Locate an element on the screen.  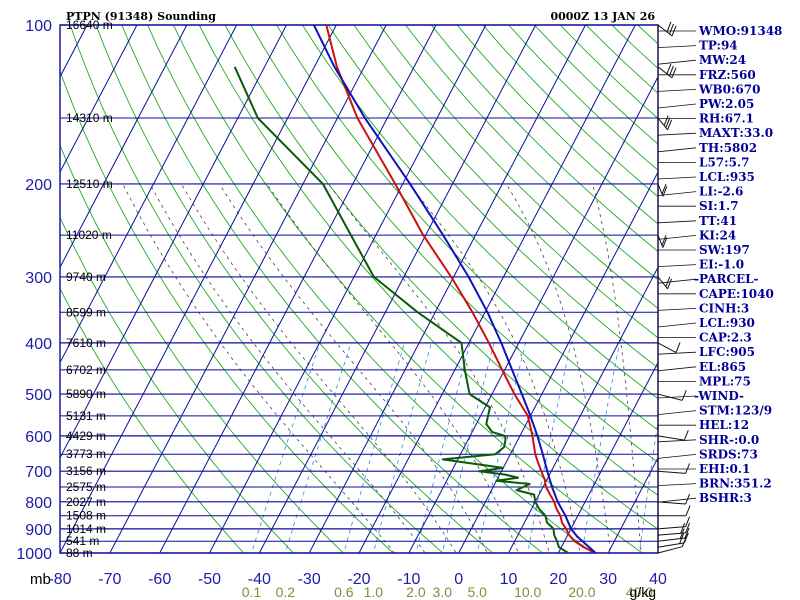
stat-item: FRZ:560 is located at coordinates (727, 75).